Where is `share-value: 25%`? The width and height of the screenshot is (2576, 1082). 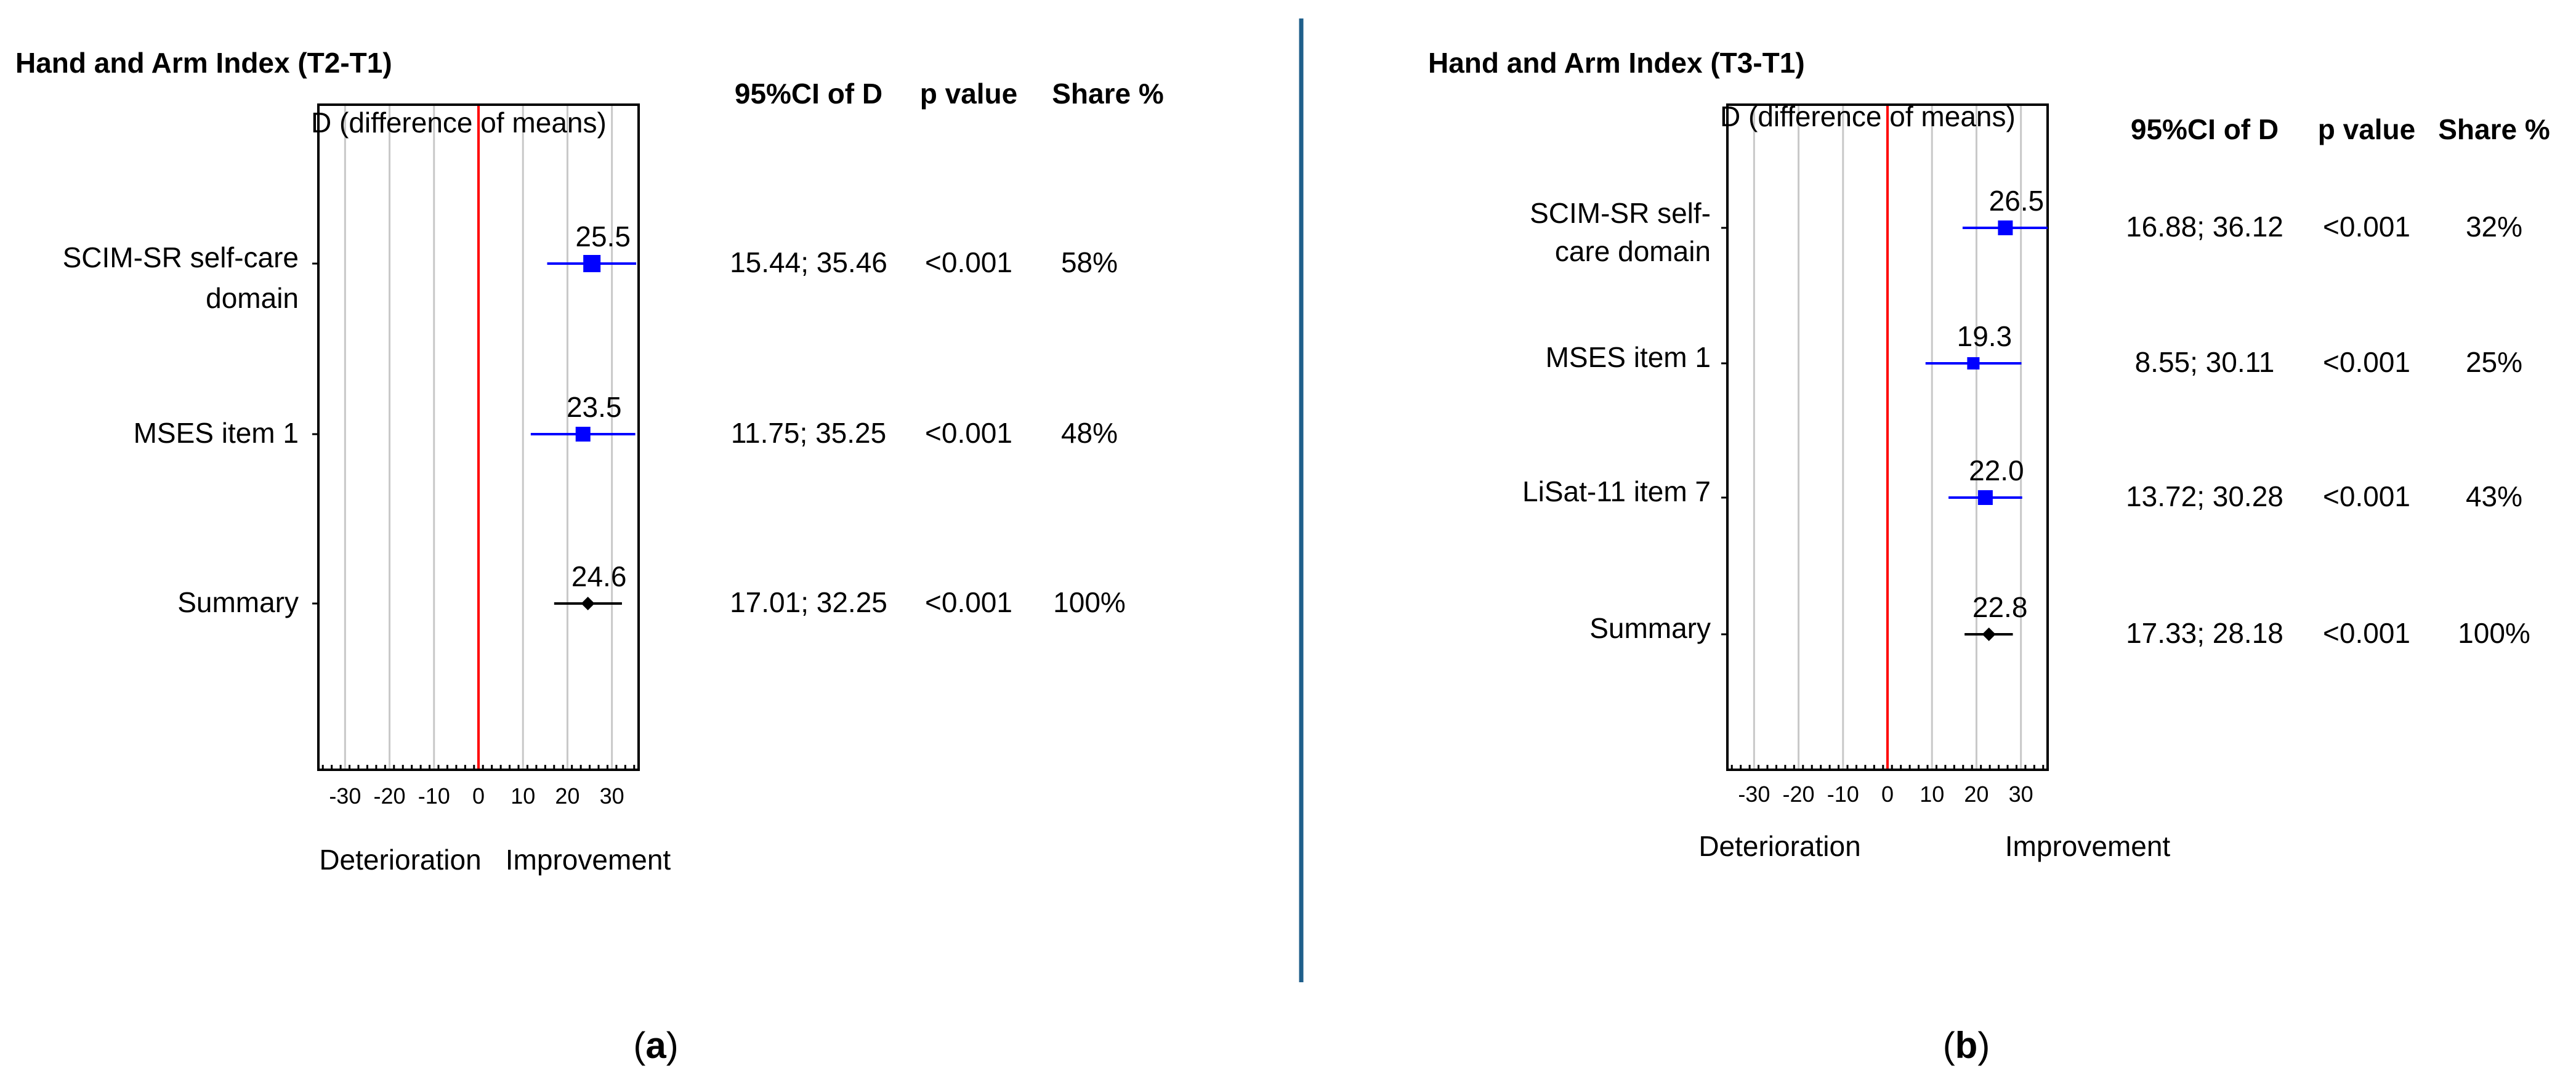 share-value: 25% is located at coordinates (2494, 362).